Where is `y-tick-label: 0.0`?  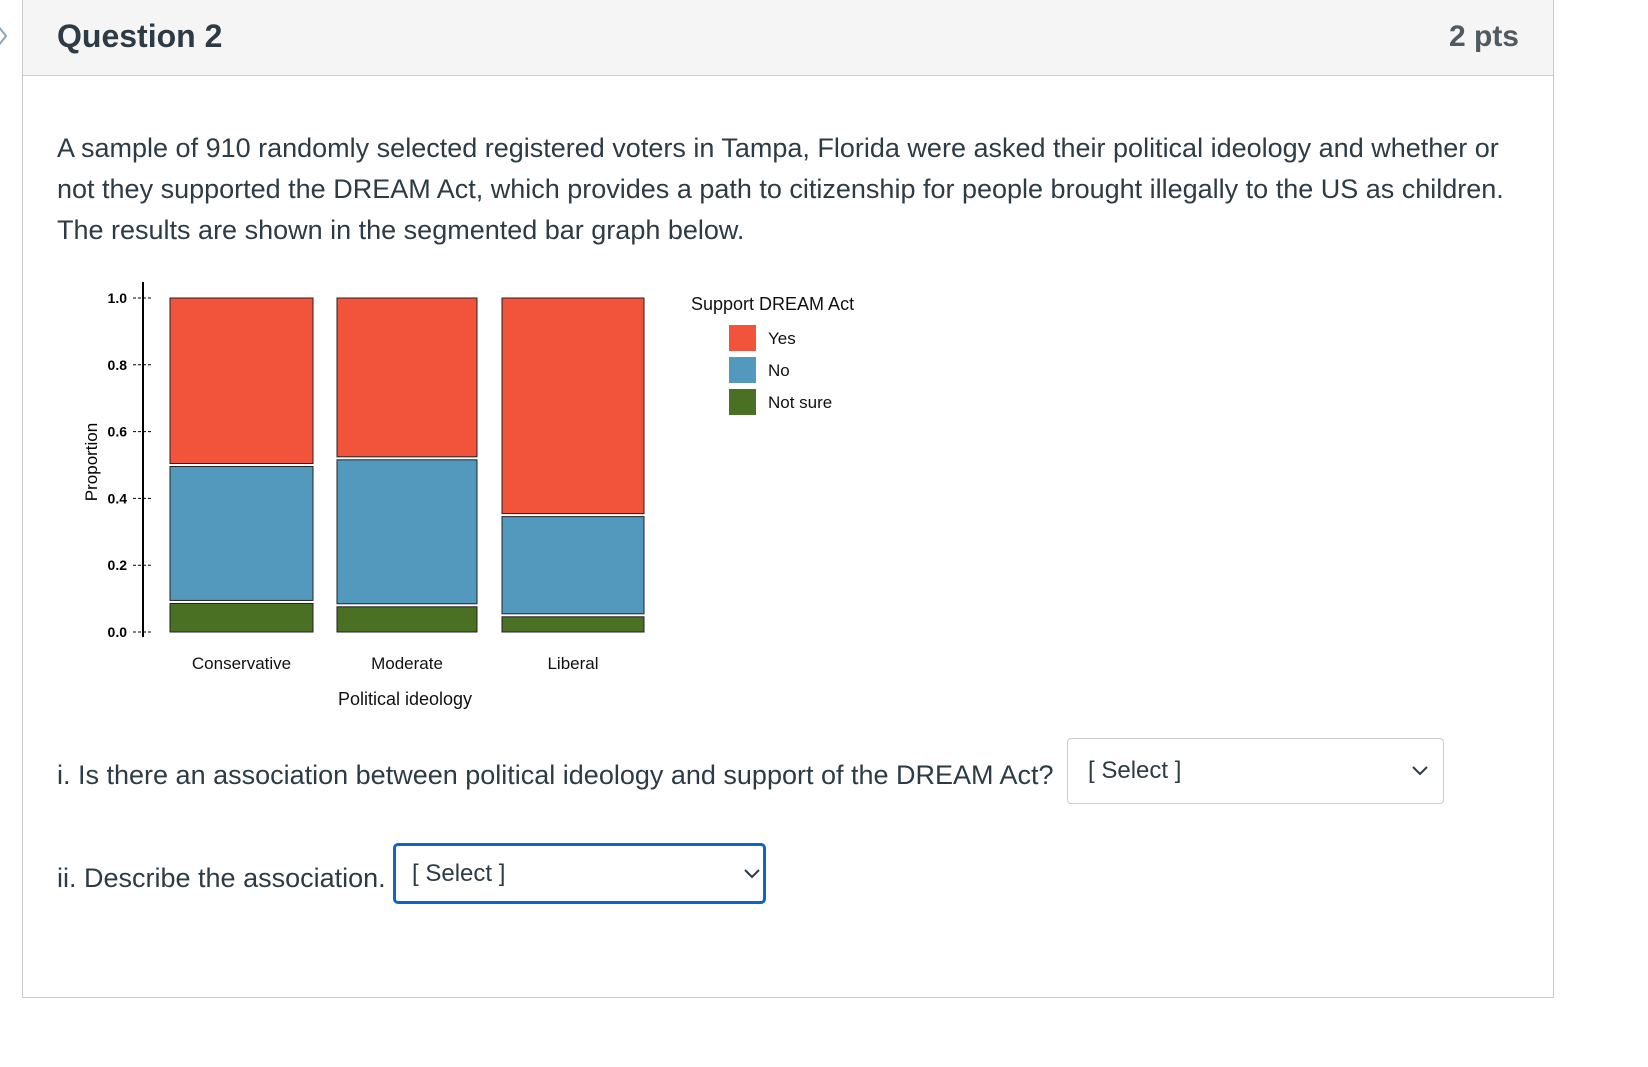
y-tick-label: 0.0 is located at coordinates (118, 632).